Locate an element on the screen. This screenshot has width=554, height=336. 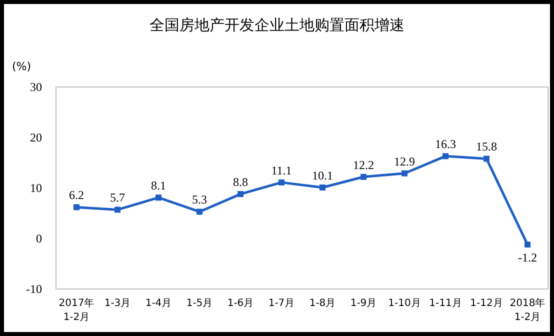
x-tick-label: 1-3月 is located at coordinates (117, 303).